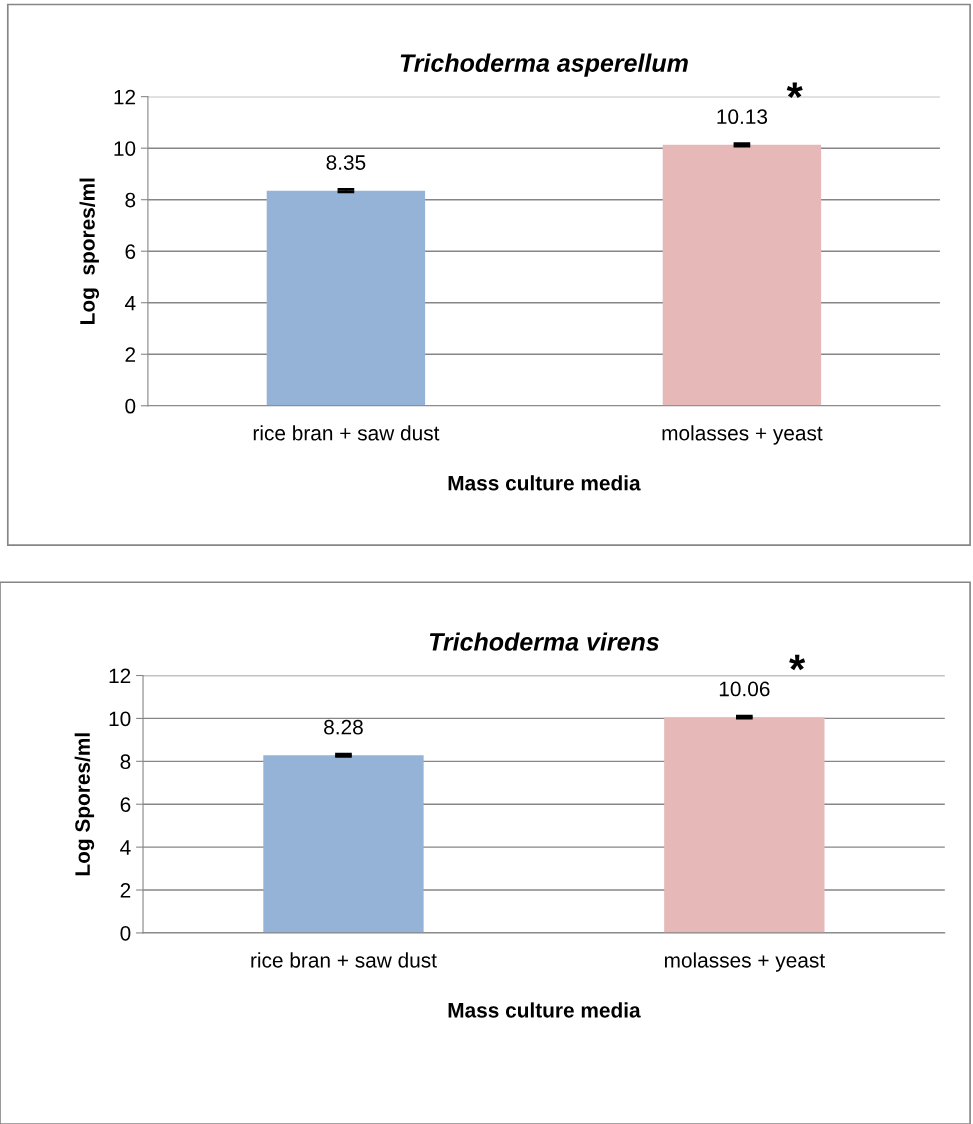  Describe the element at coordinates (343, 727) in the screenshot. I see `data-label: 8.28` at that location.